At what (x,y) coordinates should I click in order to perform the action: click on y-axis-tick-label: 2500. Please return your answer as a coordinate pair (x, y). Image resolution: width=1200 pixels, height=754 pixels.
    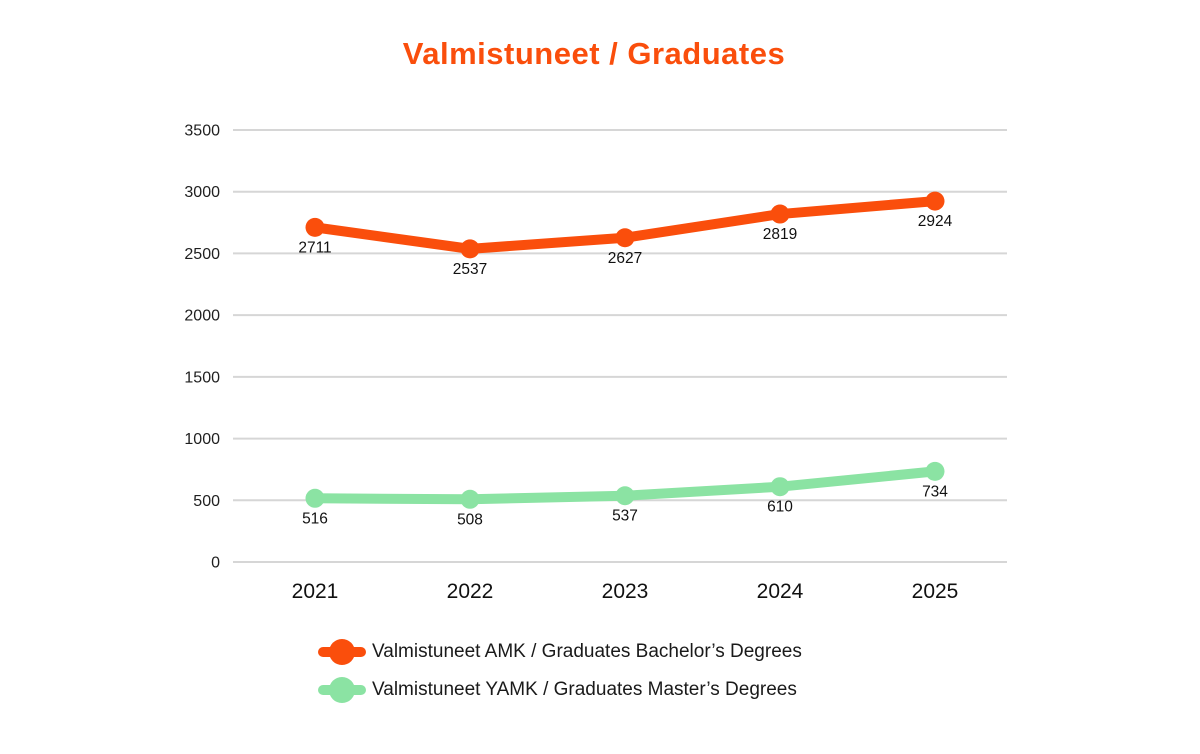
    Looking at the image, I should click on (202, 254).